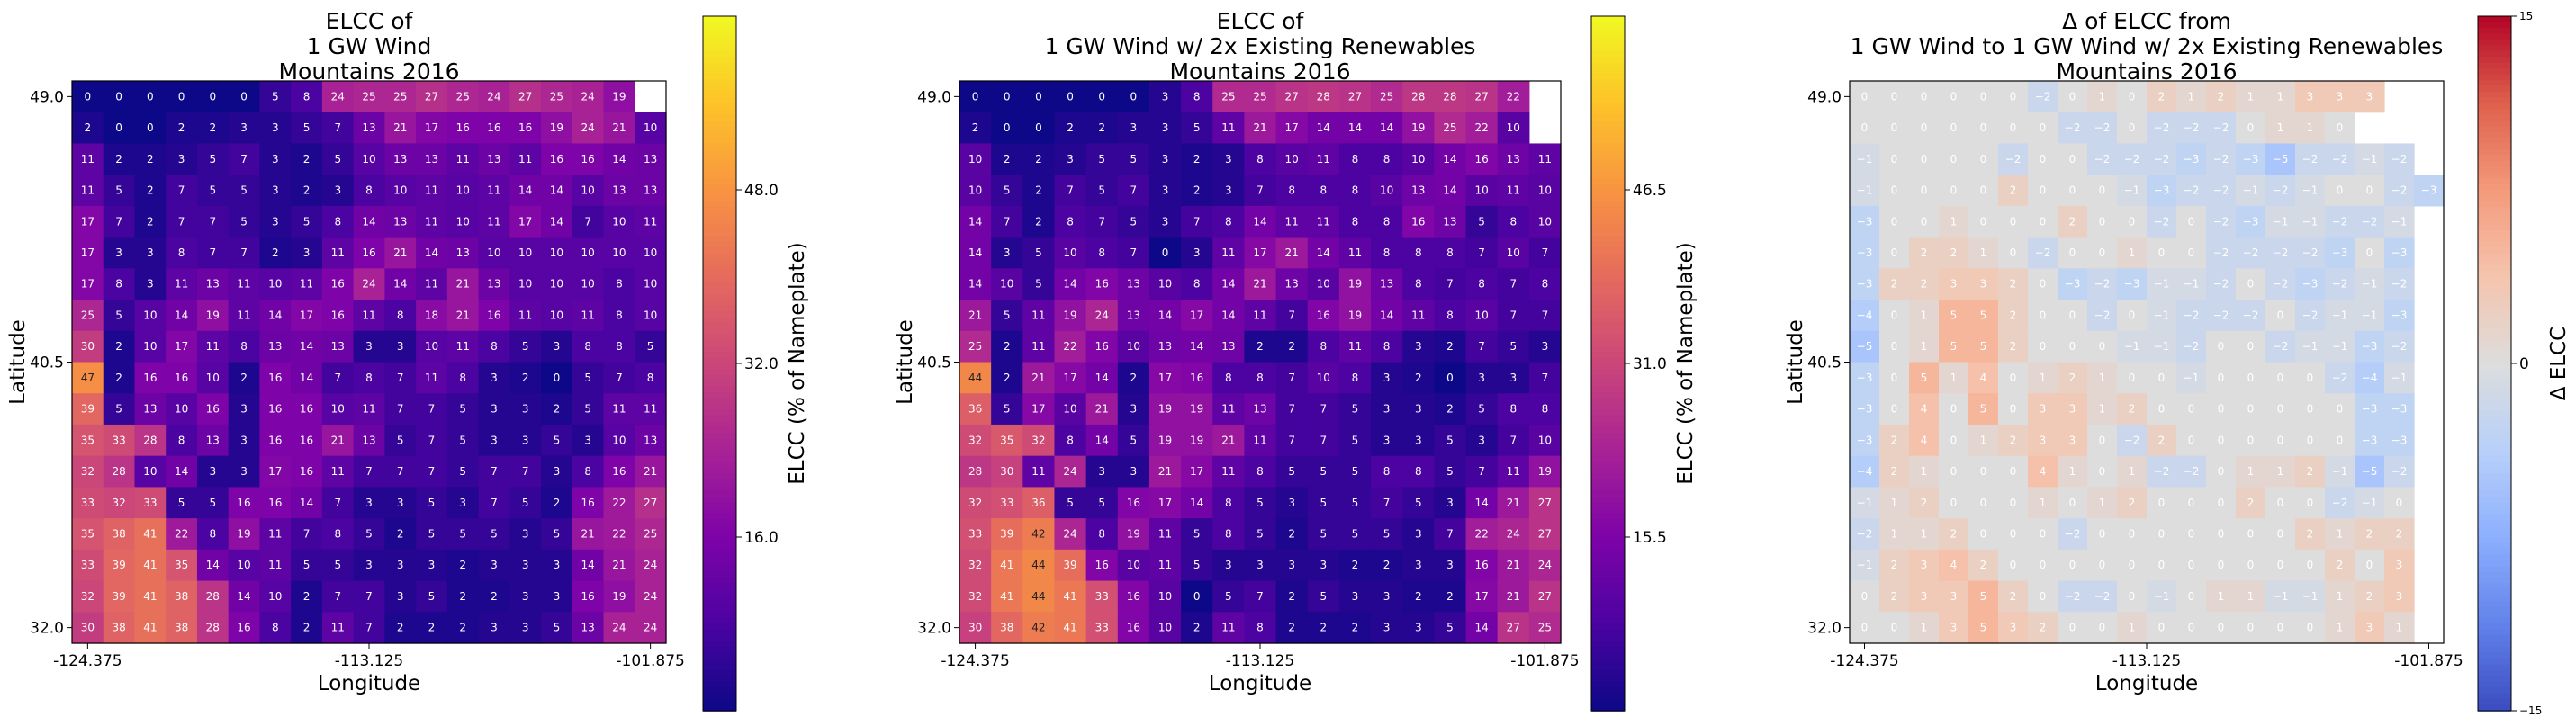  Describe the element at coordinates (1228, 96) in the screenshot. I see `cell-label: 25` at that location.